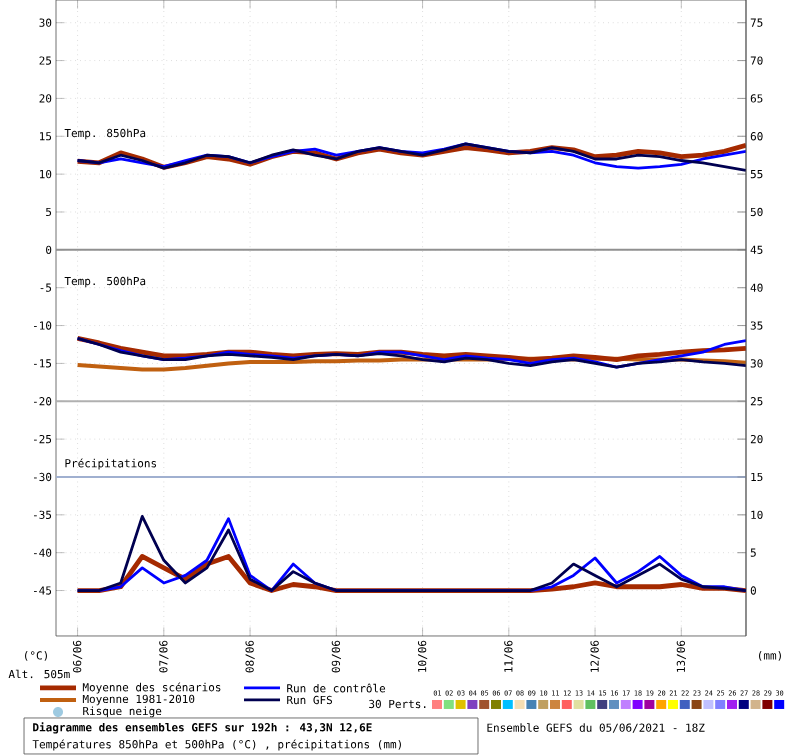 Image resolution: width=800 pixels, height=756 pixels. I want to click on line-series, so click(410, 349).